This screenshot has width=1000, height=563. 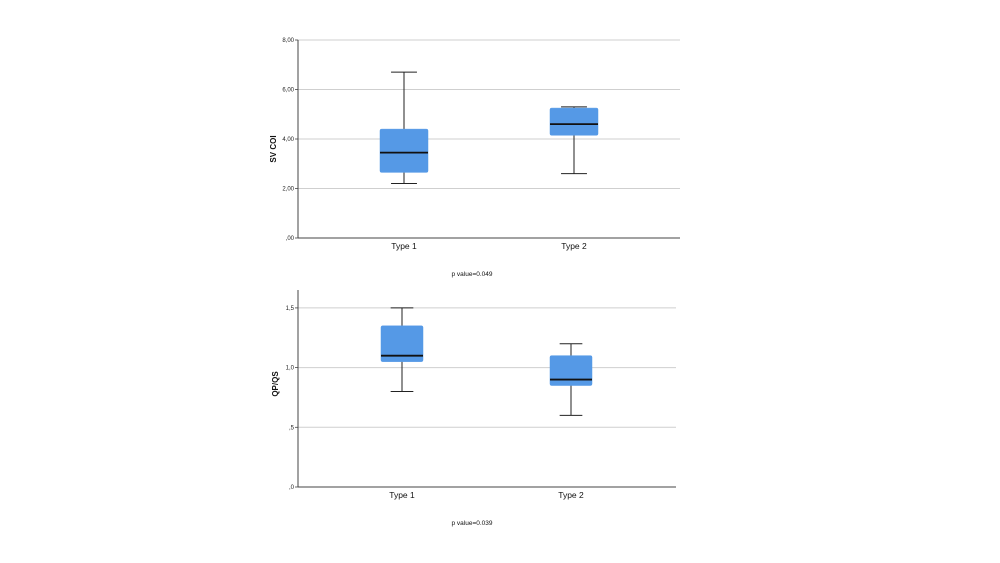 What do you see at coordinates (471, 274) in the screenshot?
I see `p-value-annotation: p value=0.049` at bounding box center [471, 274].